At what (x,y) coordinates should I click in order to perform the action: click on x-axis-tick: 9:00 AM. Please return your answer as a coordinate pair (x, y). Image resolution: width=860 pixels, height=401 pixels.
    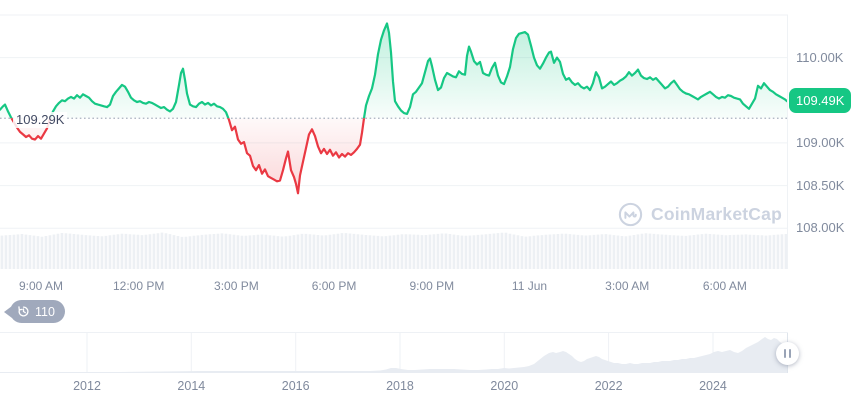
    Looking at the image, I should click on (41, 286).